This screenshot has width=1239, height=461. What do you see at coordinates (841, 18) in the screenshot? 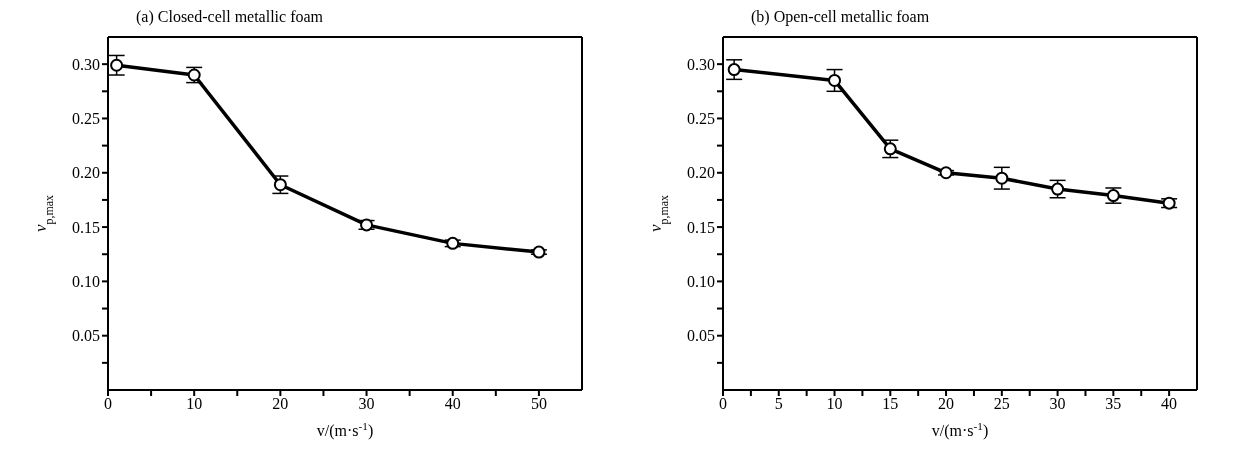
I see `chart-title: (b) Open-cell metallic foam` at bounding box center [841, 18].